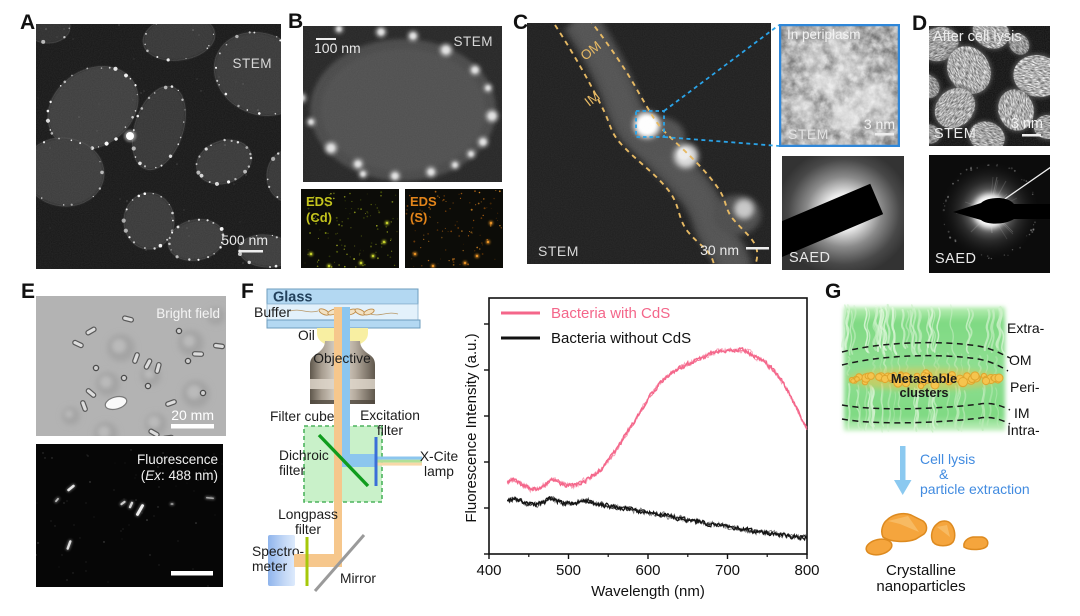 The image size is (1080, 616). I want to click on svg-text: Buffer, so click(272, 312).